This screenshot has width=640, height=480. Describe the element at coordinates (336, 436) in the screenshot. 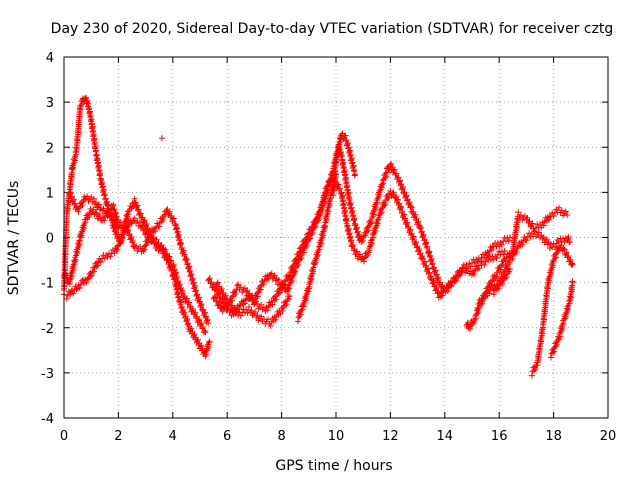

I see `x-tick-label: 10` at that location.